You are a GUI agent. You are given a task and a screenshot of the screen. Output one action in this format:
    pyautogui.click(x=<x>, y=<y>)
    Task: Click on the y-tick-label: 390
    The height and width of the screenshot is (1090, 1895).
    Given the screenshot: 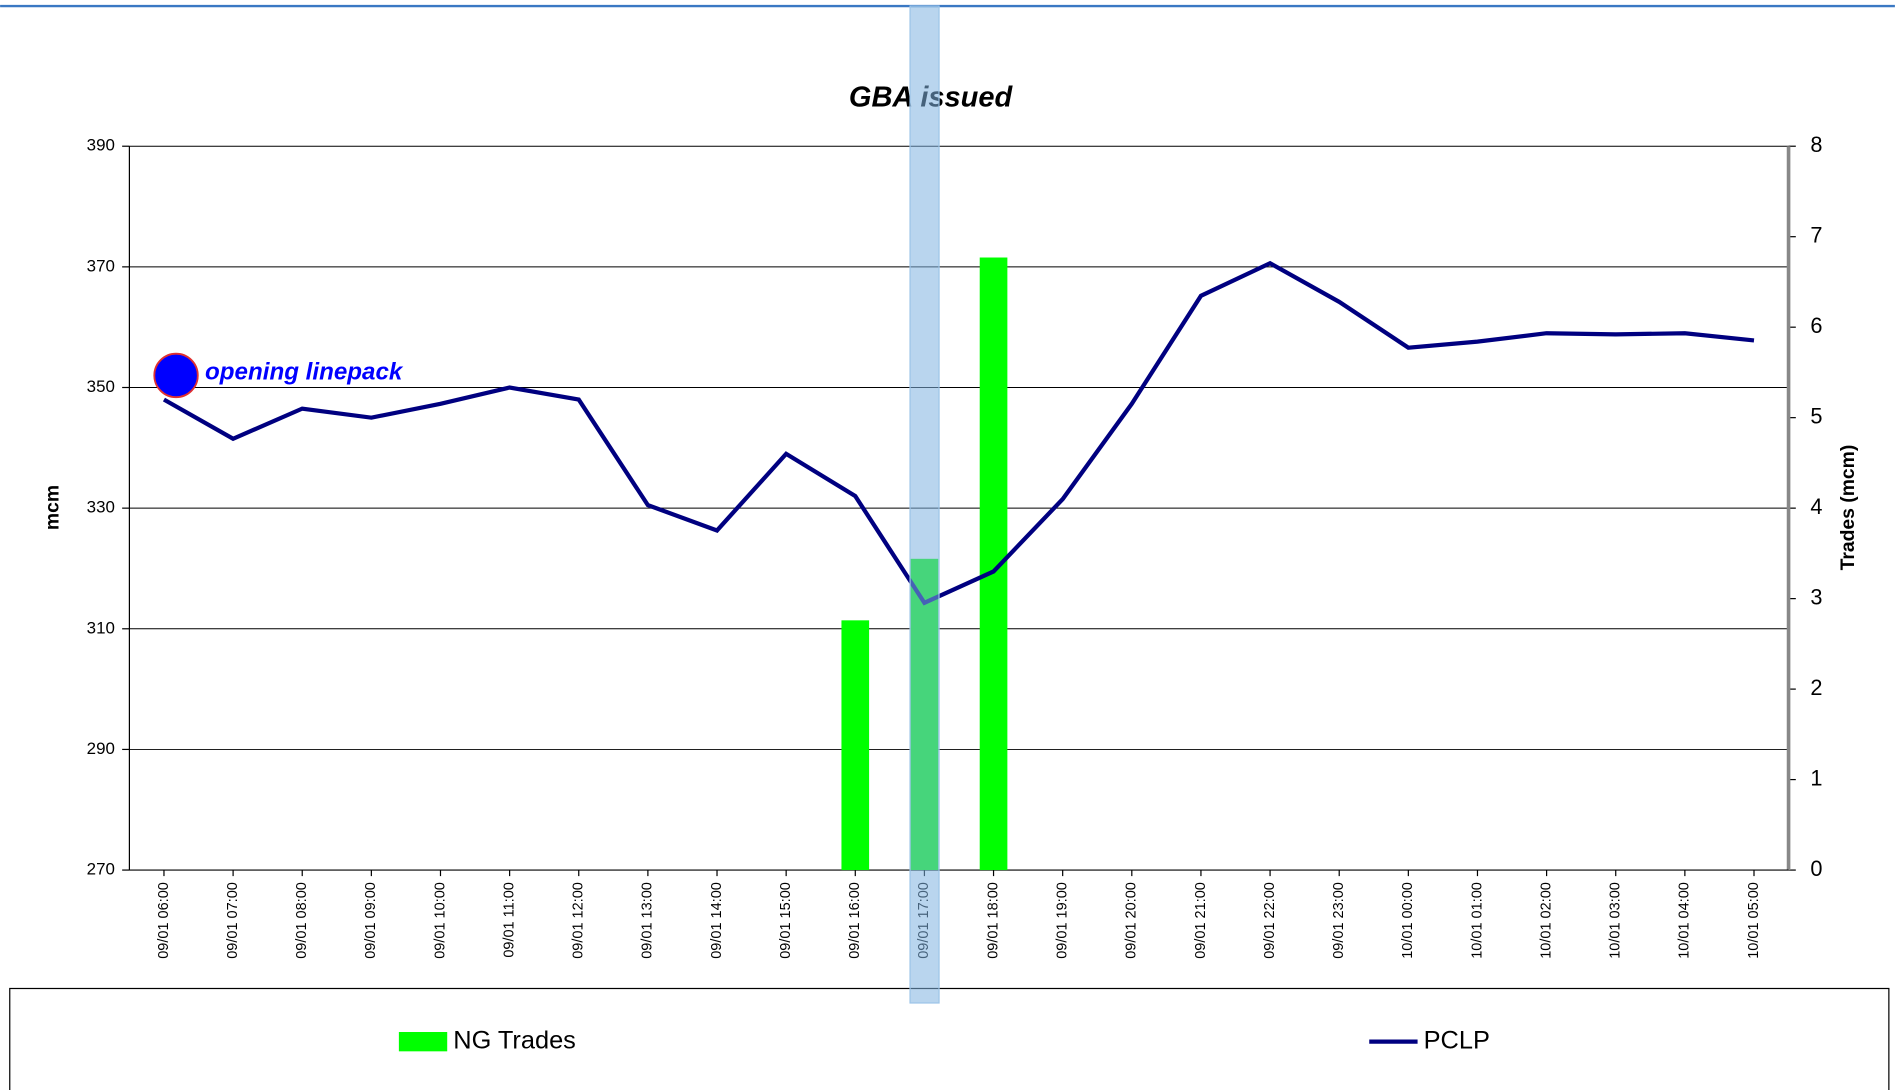 What is the action you would take?
    pyautogui.click(x=101, y=145)
    